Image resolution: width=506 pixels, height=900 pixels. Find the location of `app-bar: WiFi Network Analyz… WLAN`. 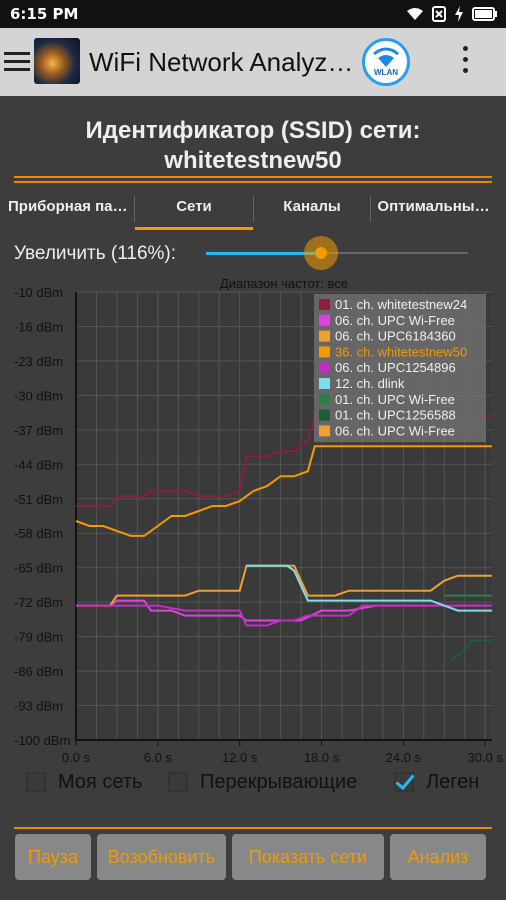

app-bar: WiFi Network Analyz… WLAN is located at coordinates (253, 62).